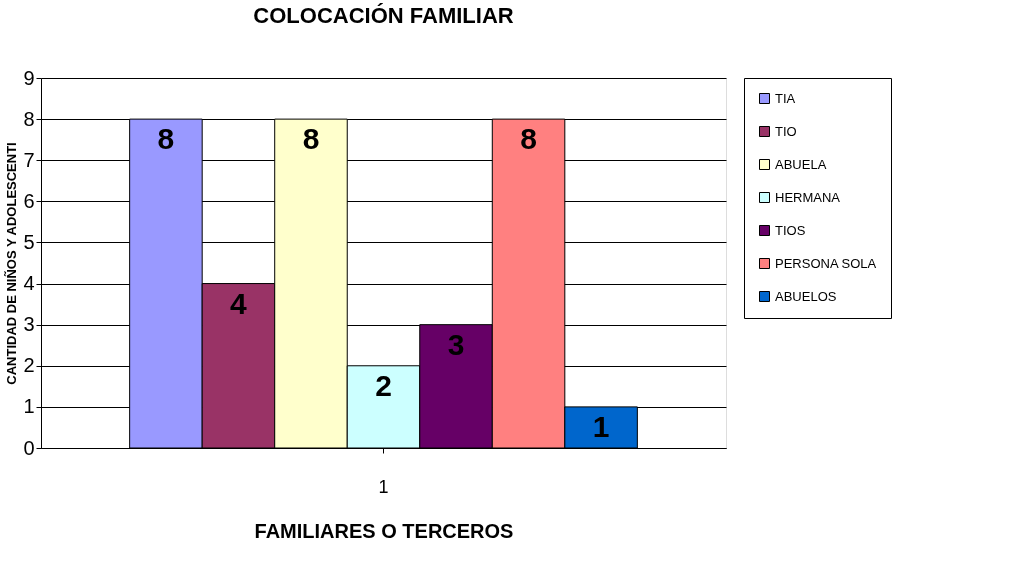  Describe the element at coordinates (826, 263) in the screenshot. I see `legend-label: PERSONA SOLA` at that location.